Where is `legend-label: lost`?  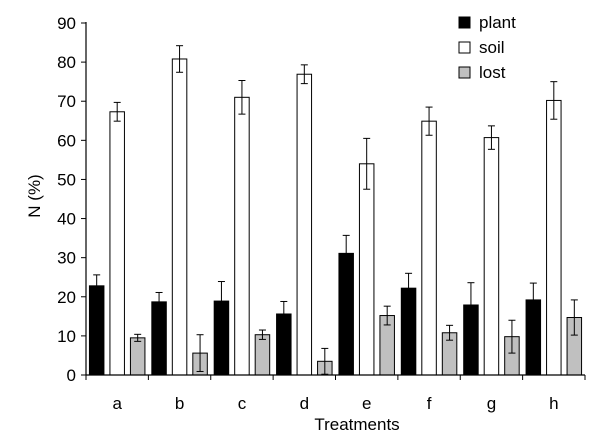 legend-label: lost is located at coordinates (492, 72).